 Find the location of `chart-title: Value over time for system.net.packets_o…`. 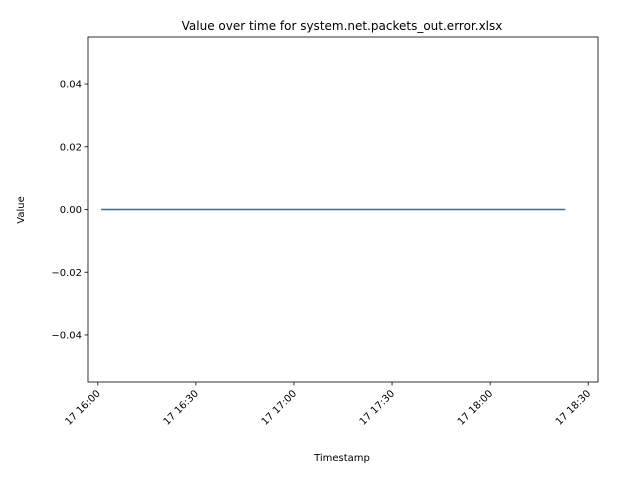

chart-title: Value over time for system.net.packets_o… is located at coordinates (342, 26).